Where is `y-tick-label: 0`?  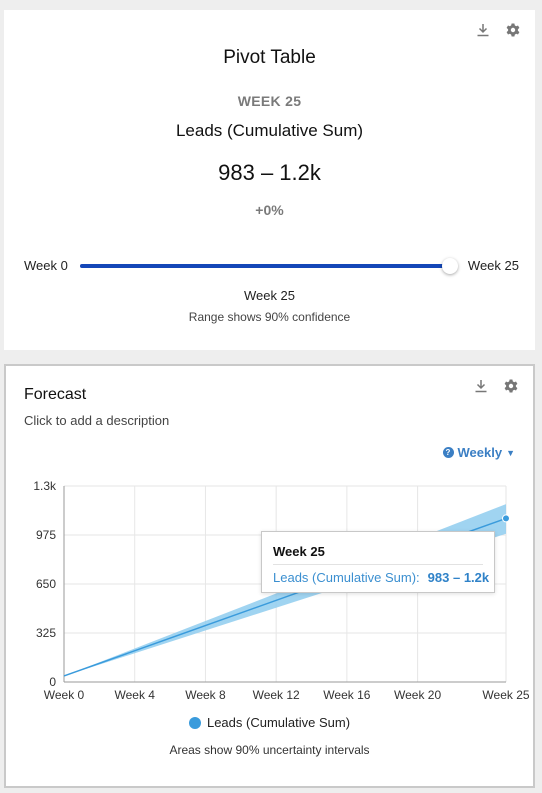
y-tick-label: 0 is located at coordinates (52, 682).